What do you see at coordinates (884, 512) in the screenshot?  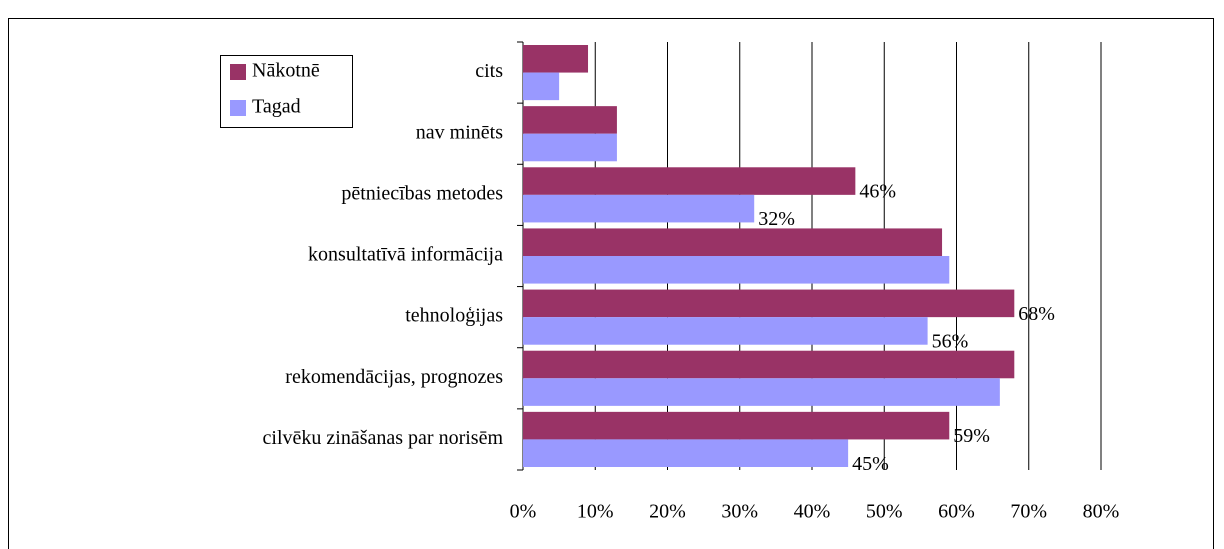 I see `x-tick-label: 50%` at bounding box center [884, 512].